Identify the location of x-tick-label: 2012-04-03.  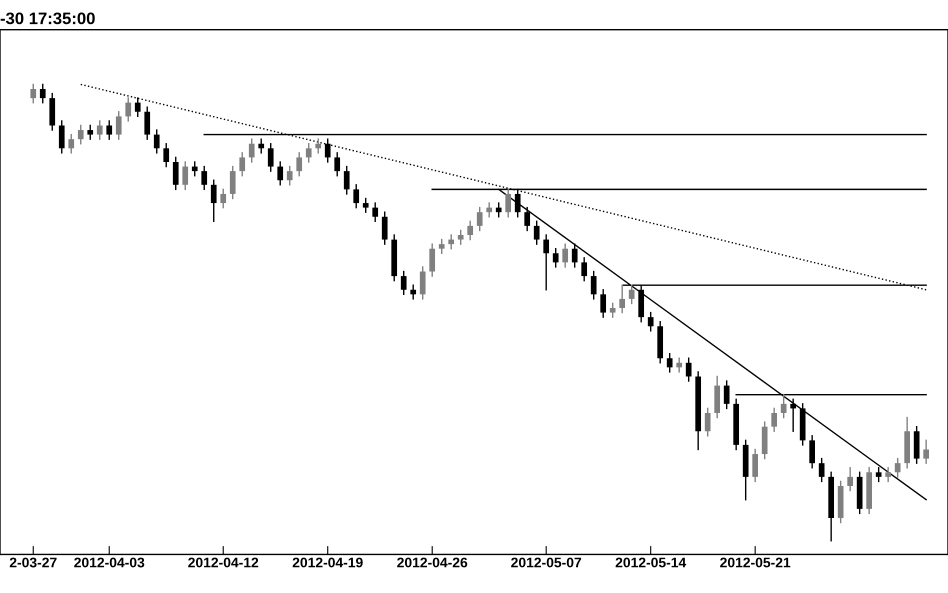
(109, 563).